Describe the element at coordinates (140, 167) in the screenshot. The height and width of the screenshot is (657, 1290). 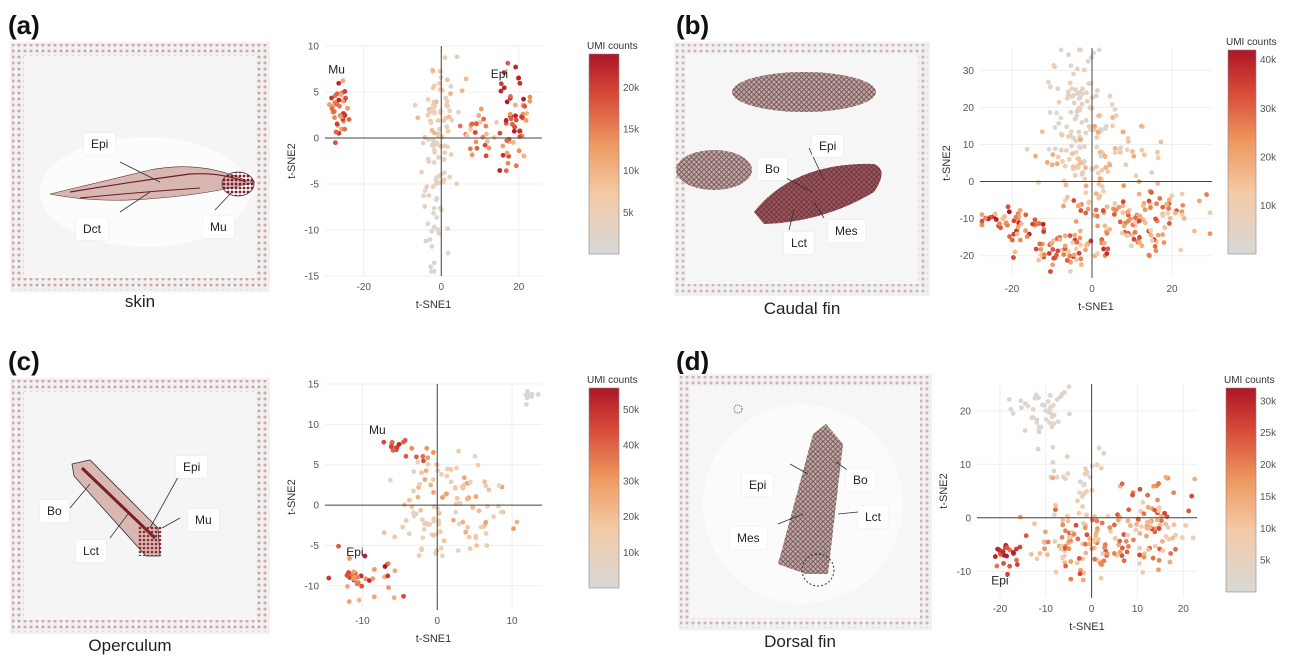
I see `tissue-section-skin` at that location.